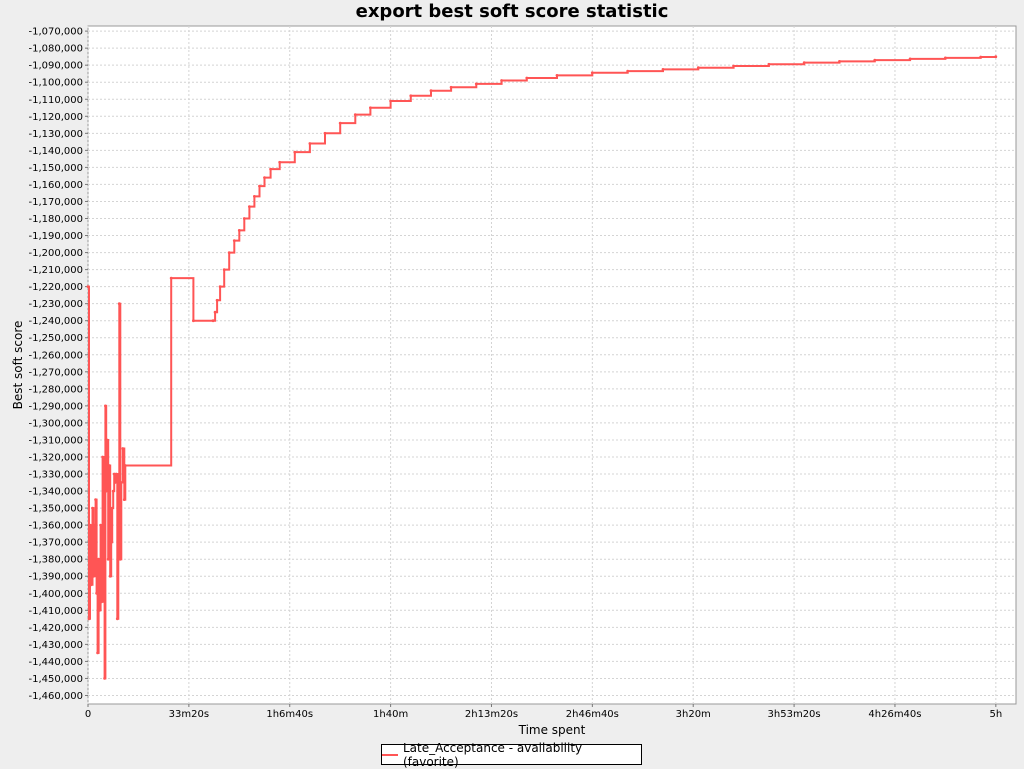 Image resolution: width=1024 pixels, height=769 pixels. Describe the element at coordinates (189, 714) in the screenshot. I see `x-tick-label: 33m20s` at that location.